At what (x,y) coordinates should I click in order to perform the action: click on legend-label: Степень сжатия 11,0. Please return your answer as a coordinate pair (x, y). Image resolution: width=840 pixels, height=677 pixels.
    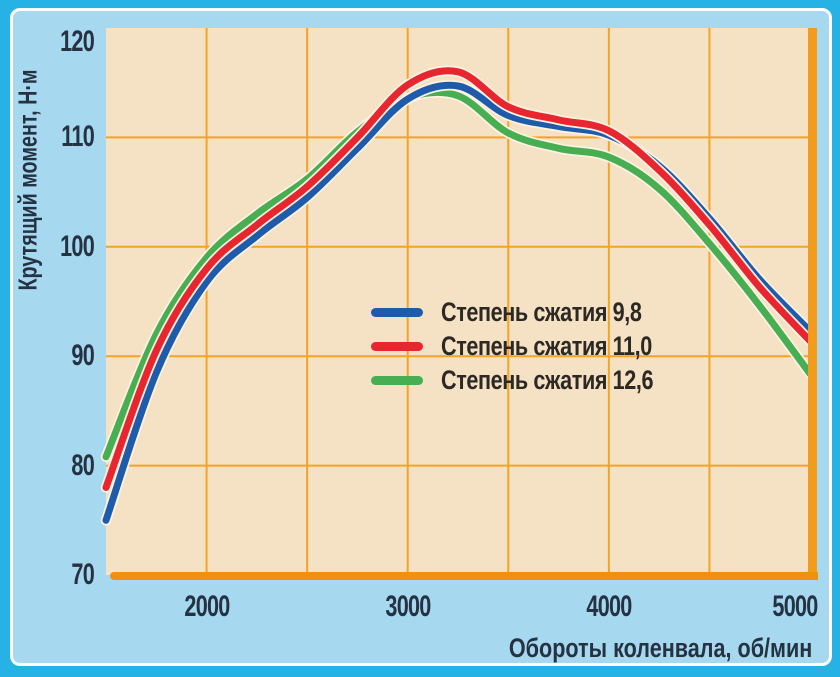
    Looking at the image, I should click on (546, 346).